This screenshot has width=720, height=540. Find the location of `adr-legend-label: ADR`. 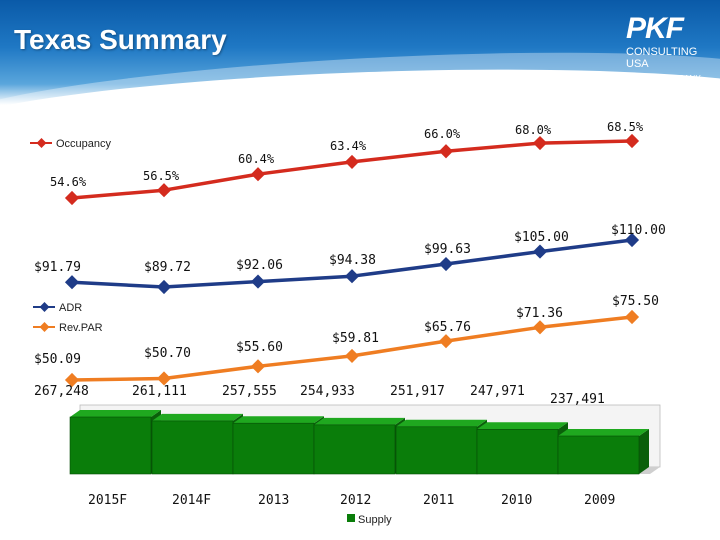

adr-legend-label: ADR is located at coordinates (70, 308).